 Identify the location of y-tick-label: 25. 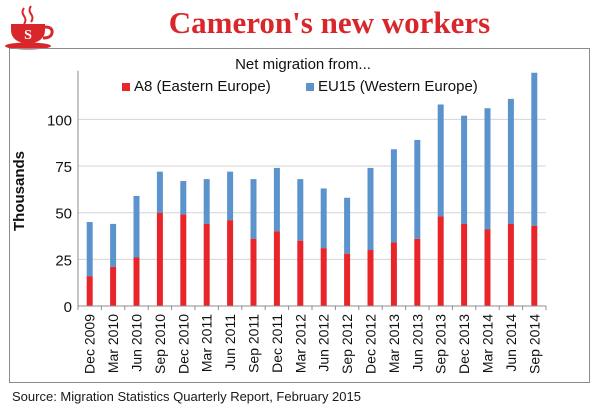
(63, 260).